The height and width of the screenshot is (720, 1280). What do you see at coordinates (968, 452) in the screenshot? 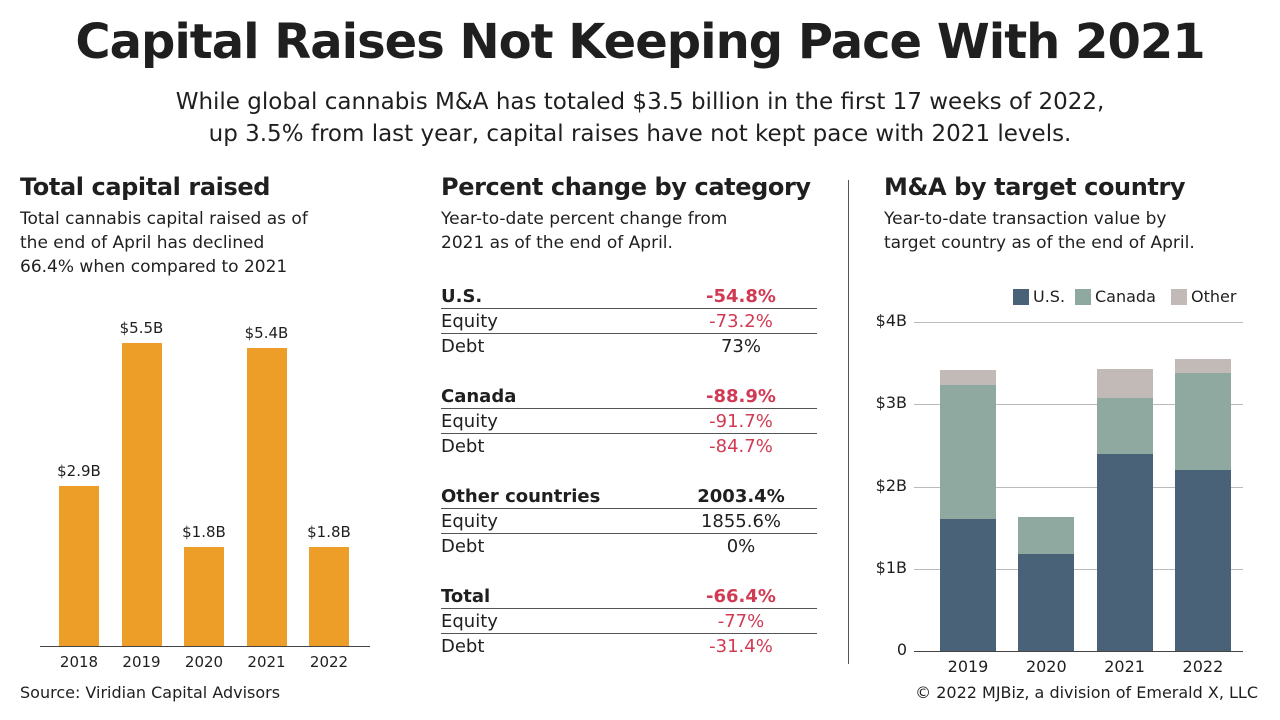
I see `bar-segment-canada-2019` at bounding box center [968, 452].